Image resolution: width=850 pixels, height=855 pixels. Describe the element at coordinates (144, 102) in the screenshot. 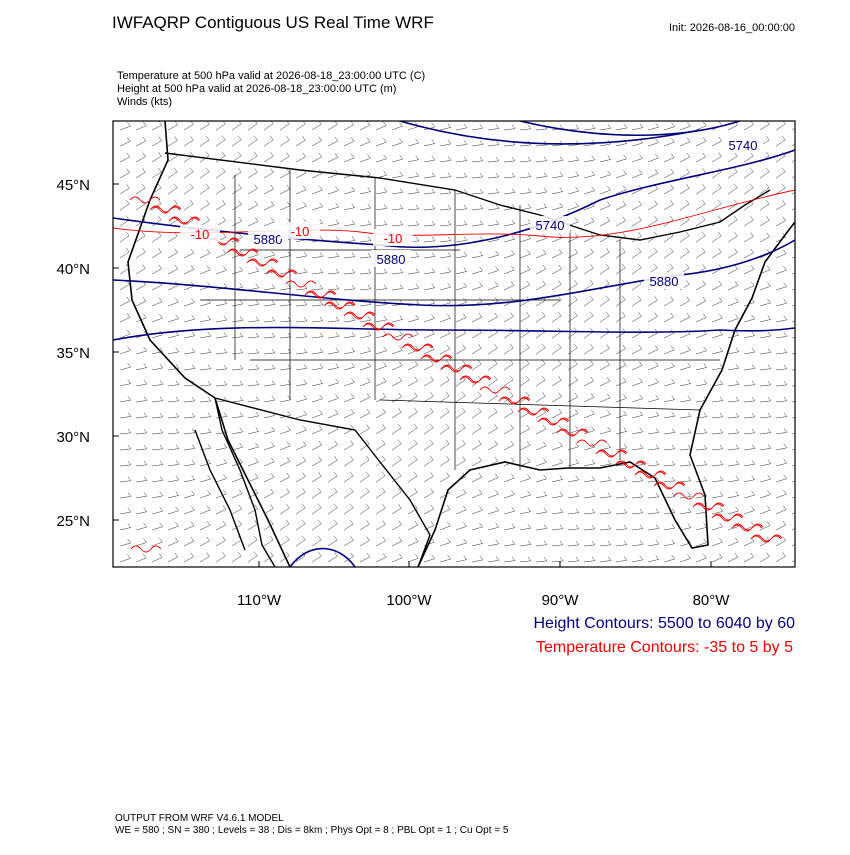

I see `description: Winds (kts)` at that location.